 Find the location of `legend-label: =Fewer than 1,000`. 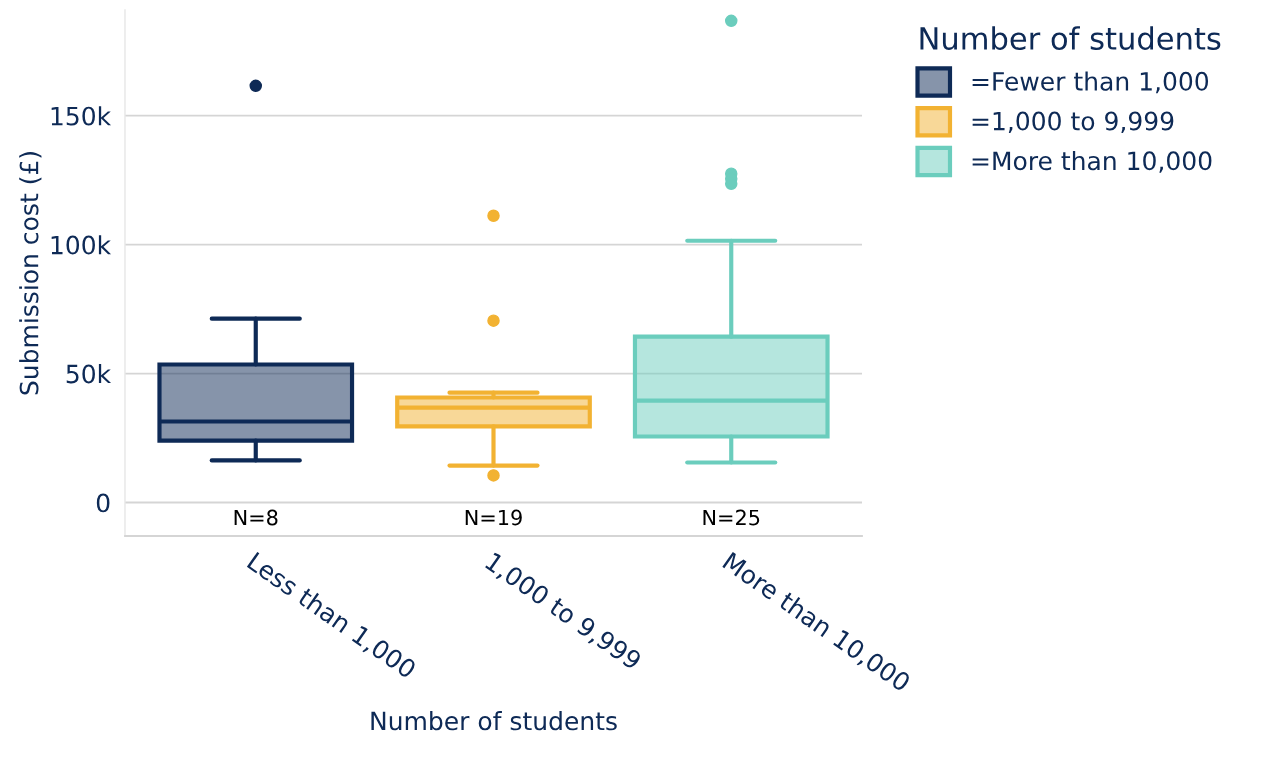

legend-label: =Fewer than 1,000 is located at coordinates (1090, 82).